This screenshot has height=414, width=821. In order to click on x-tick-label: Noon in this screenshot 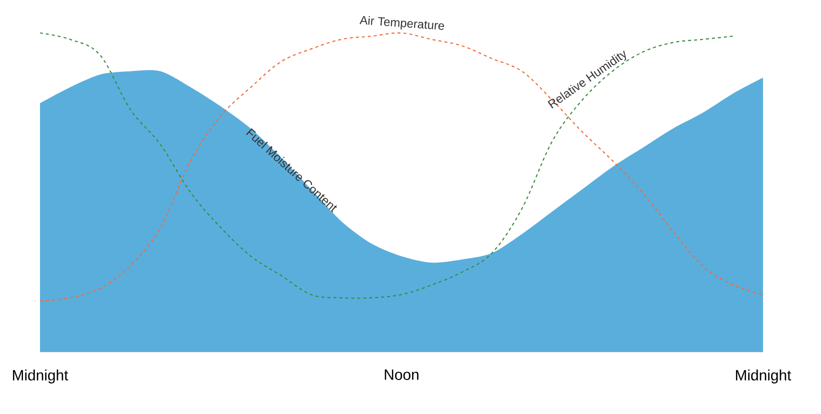, I will do `click(401, 375)`.